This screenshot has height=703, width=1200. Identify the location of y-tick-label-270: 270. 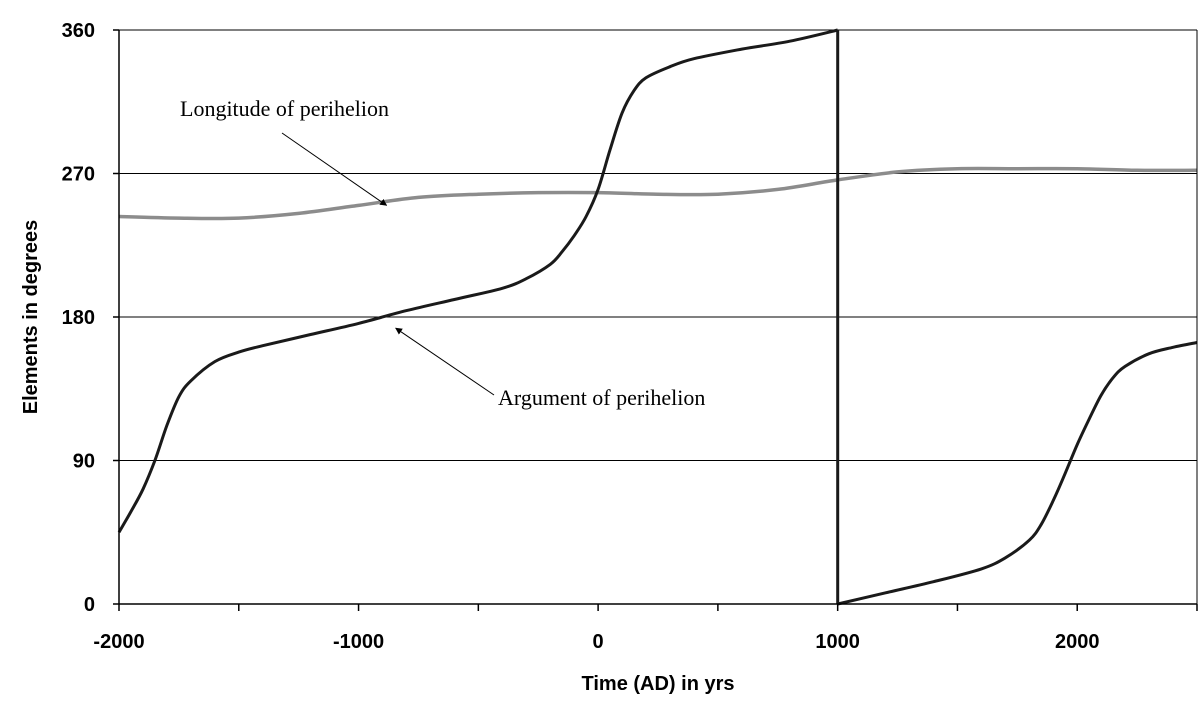
(78, 175).